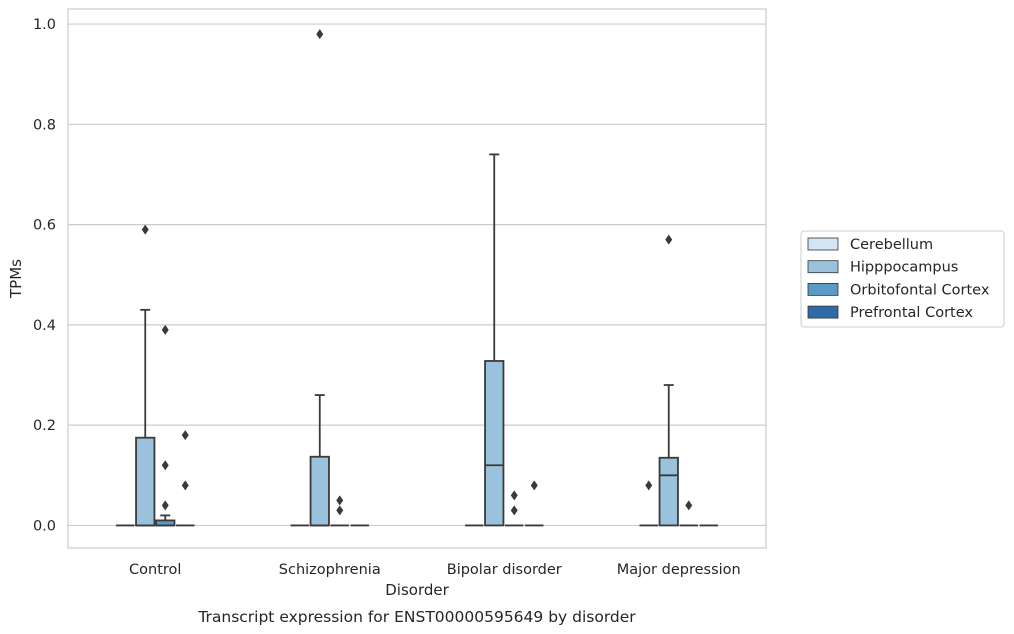 Image resolution: width=1014 pixels, height=634 pixels. Describe the element at coordinates (904, 268) in the screenshot. I see `legend-label: Hipppocampus` at that location.